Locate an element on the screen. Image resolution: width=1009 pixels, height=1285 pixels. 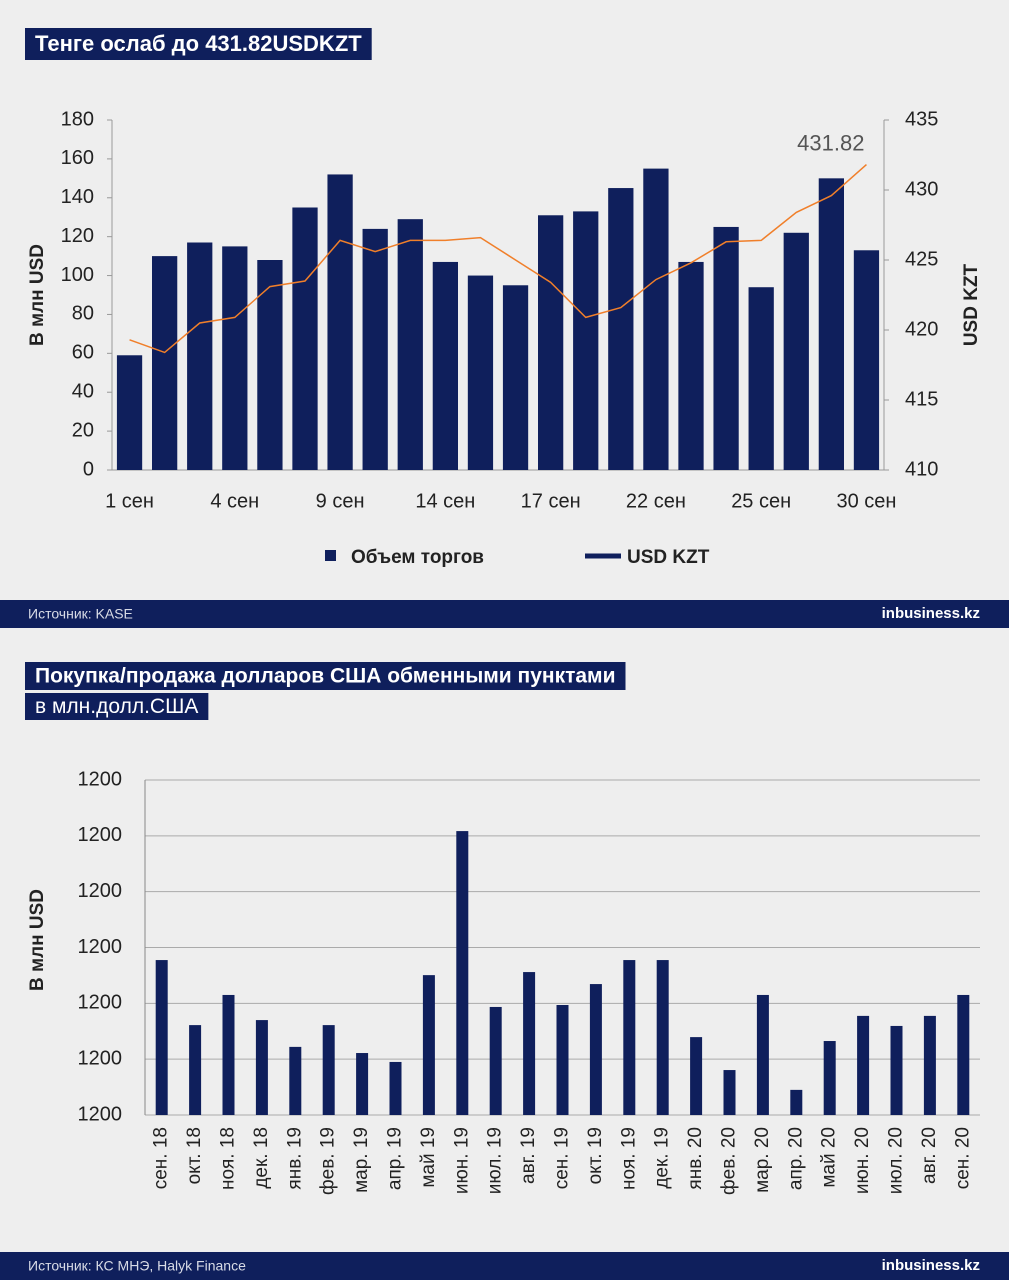
y2-tick-label: 430 is located at coordinates (921, 189).